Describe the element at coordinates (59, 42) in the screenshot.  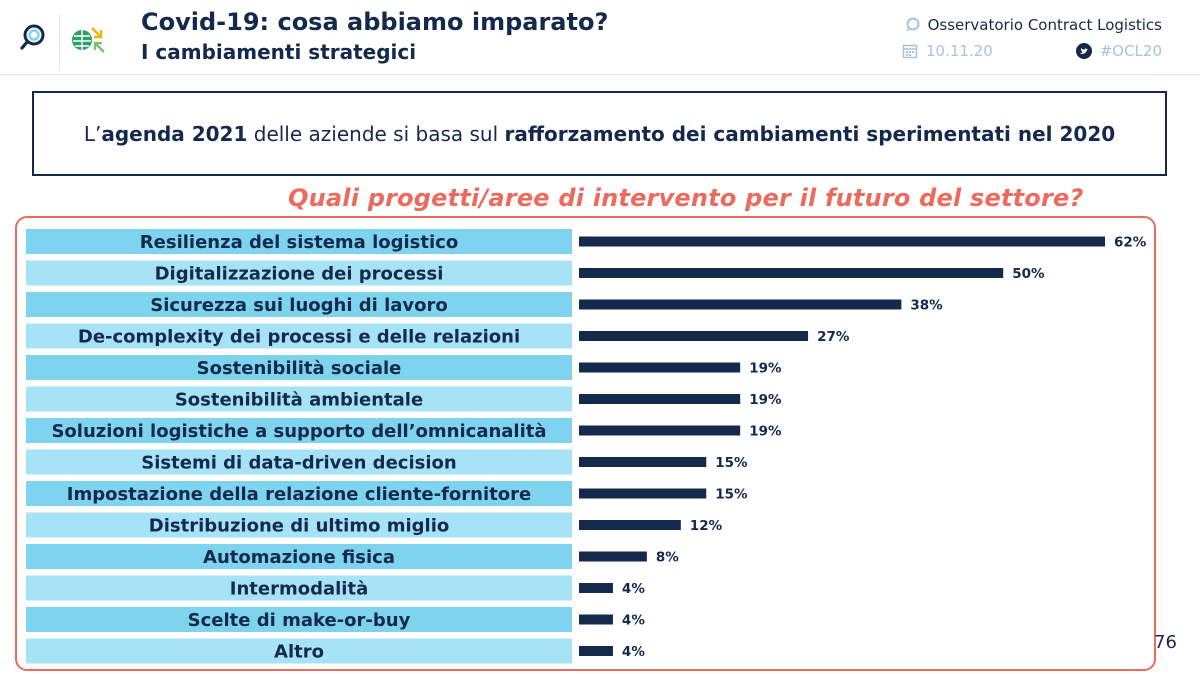
I see `header-separator` at that location.